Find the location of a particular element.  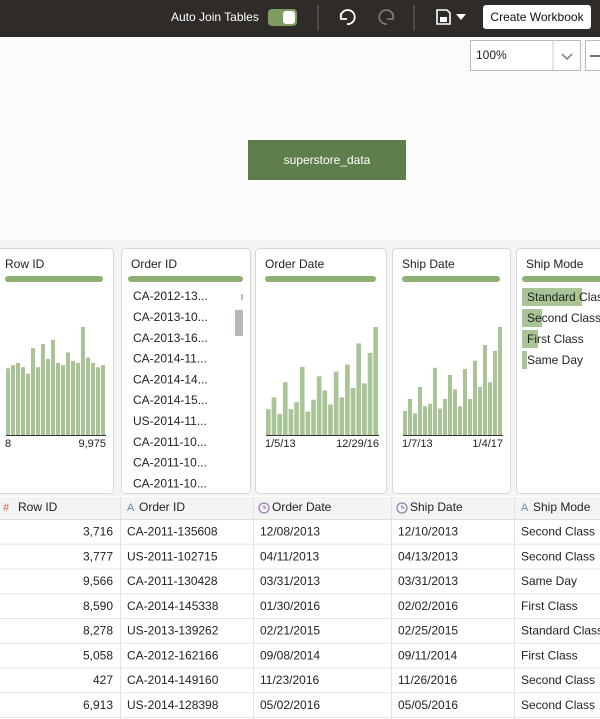

profile-title: Row ID is located at coordinates (25, 264).